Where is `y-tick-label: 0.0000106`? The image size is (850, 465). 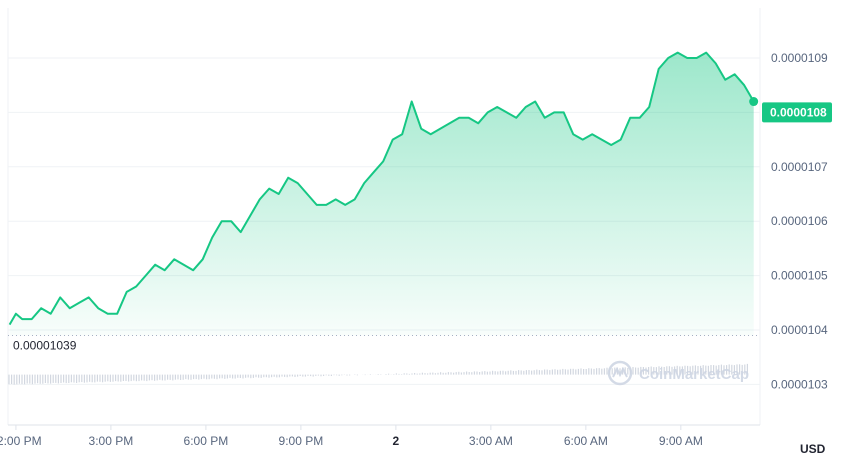 y-tick-label: 0.0000106 is located at coordinates (799, 221).